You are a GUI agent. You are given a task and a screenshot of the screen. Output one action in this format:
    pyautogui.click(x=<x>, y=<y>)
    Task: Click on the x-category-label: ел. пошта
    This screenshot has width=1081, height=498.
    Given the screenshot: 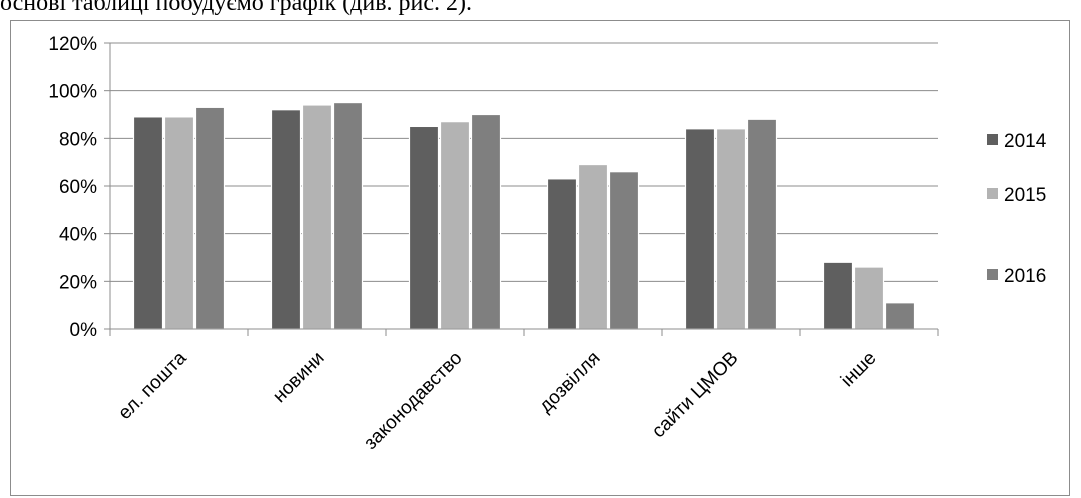 What is the action you would take?
    pyautogui.click(x=152, y=385)
    